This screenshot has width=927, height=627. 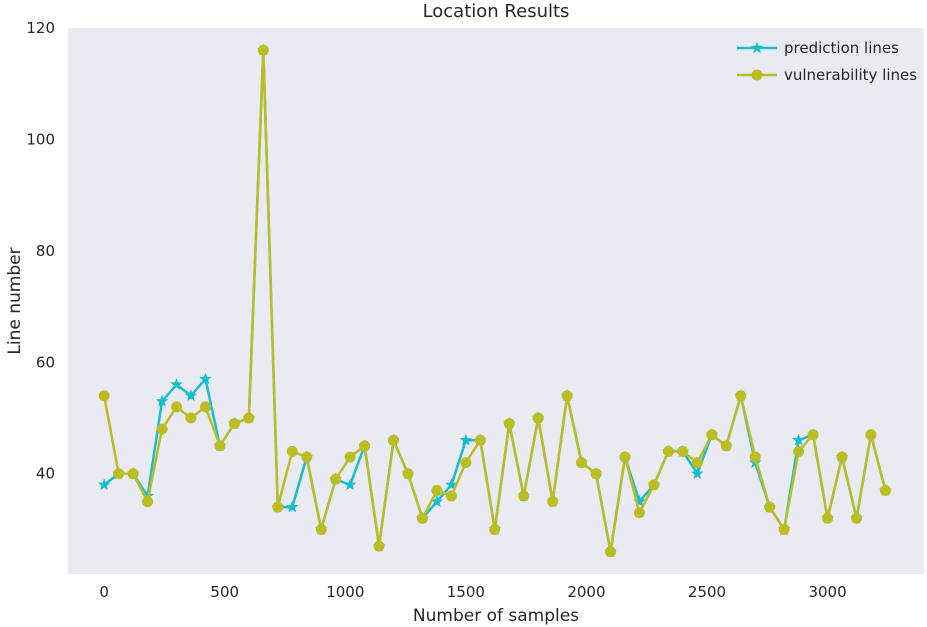 I want to click on y-tick-label: 100, so click(x=40, y=139).